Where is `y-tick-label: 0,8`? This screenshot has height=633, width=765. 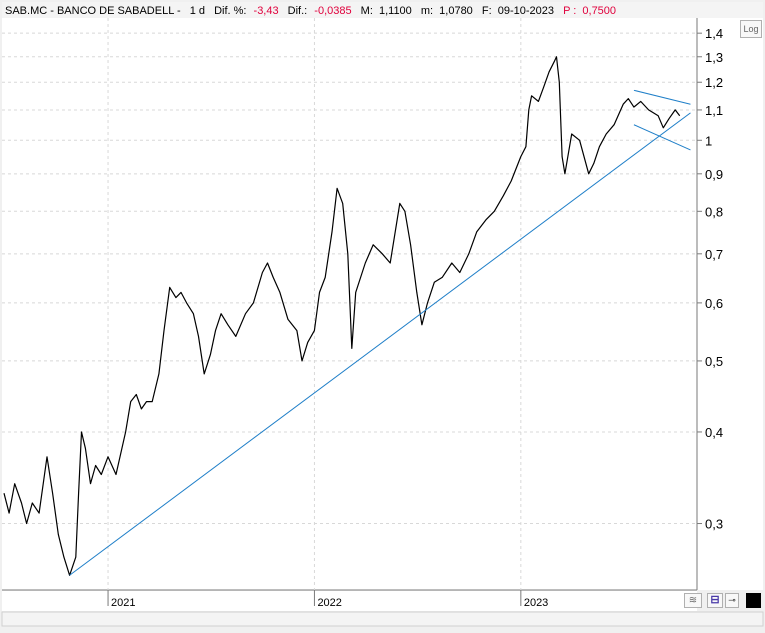
y-tick-label: 0,8 is located at coordinates (714, 211).